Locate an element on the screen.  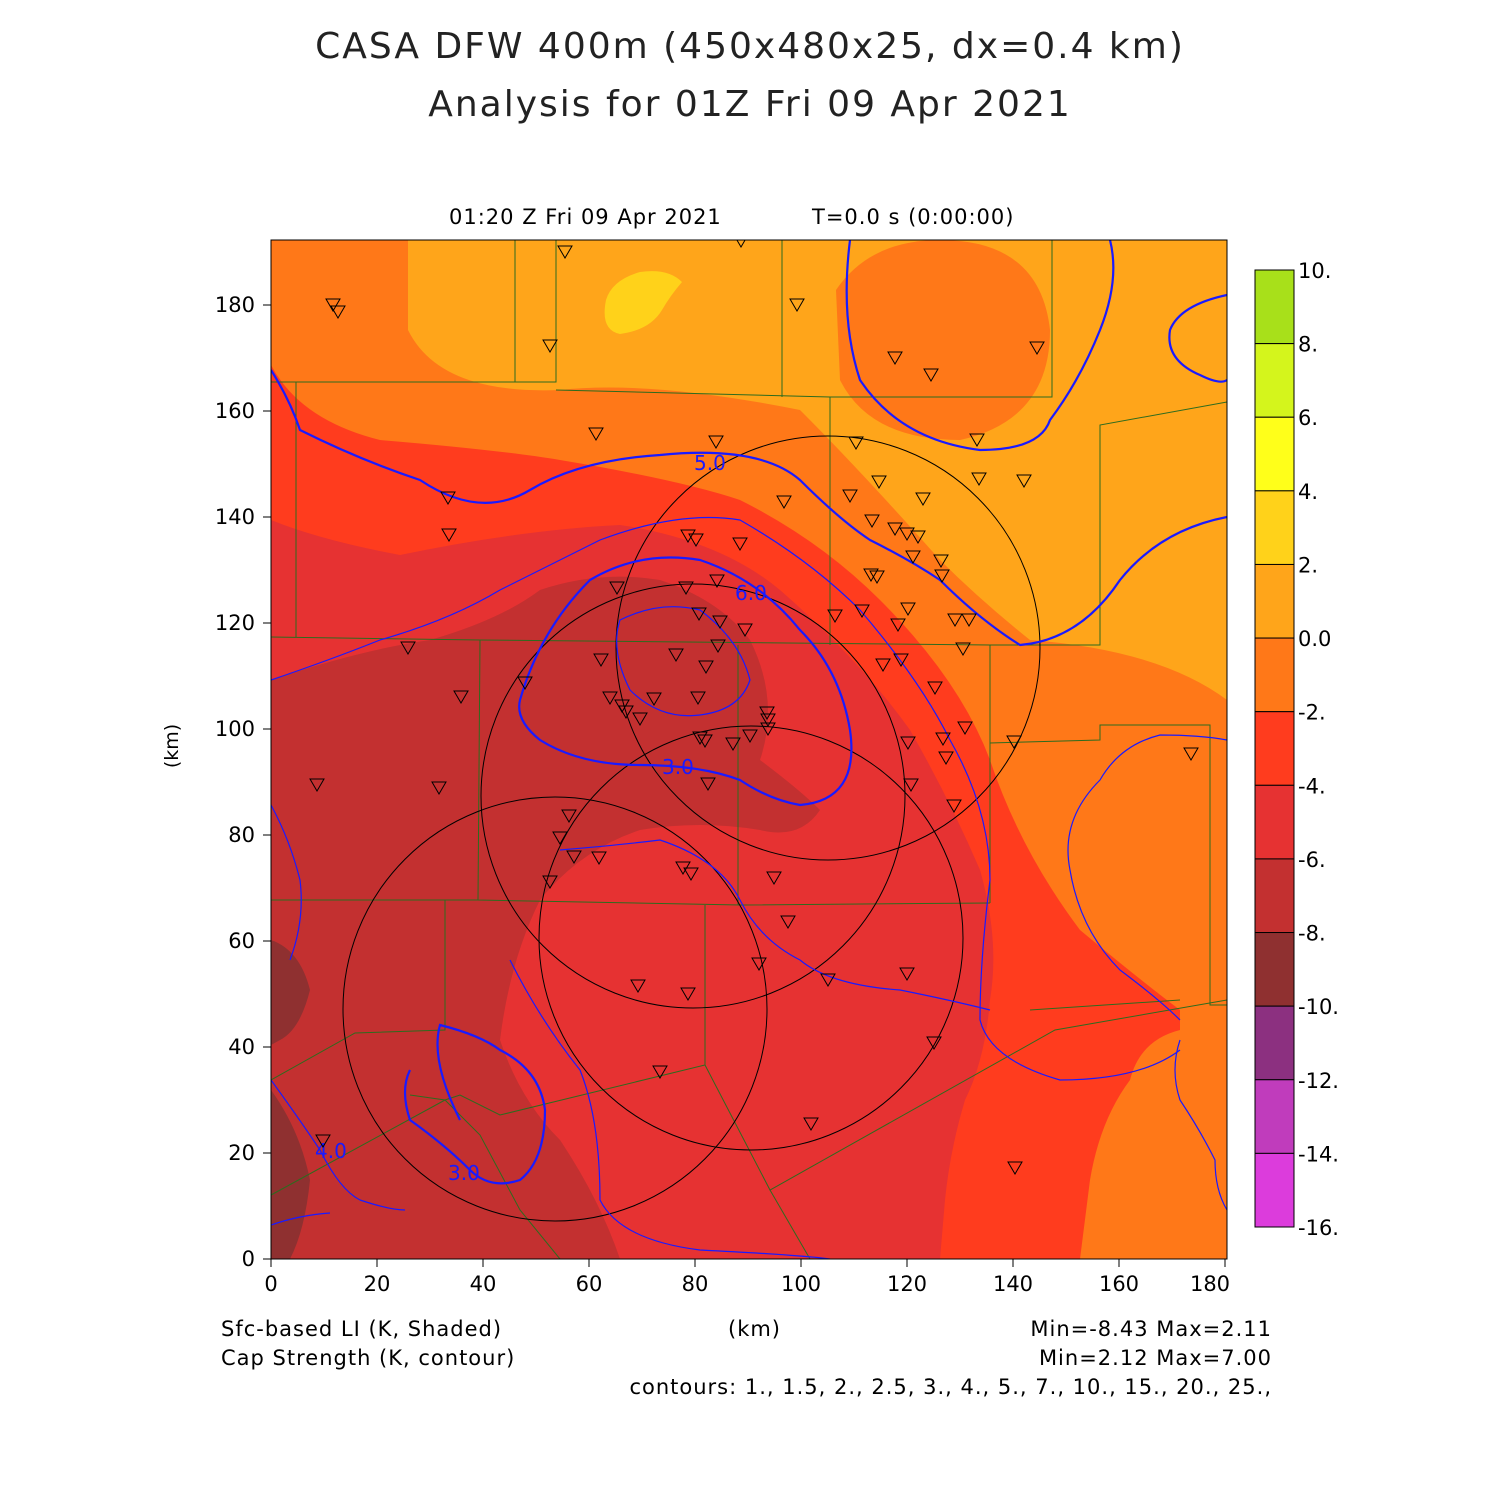
x-tick: 60 is located at coordinates (589, 1284).